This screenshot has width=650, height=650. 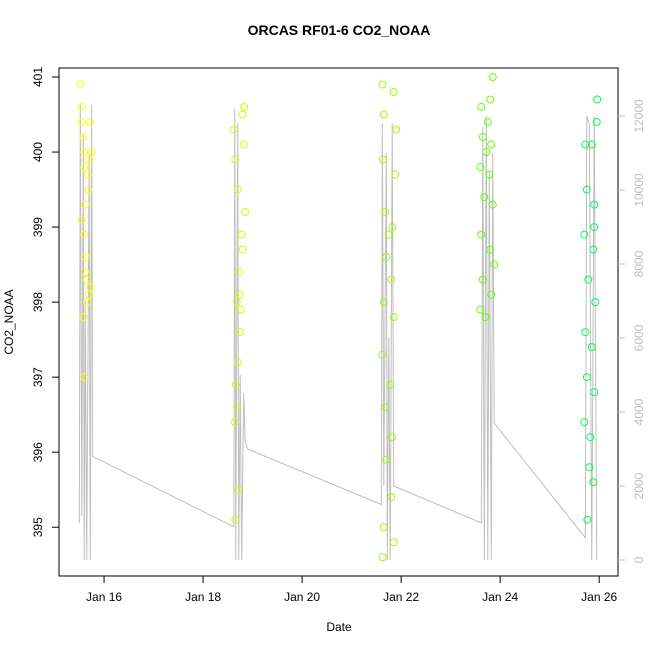 What do you see at coordinates (9, 321) in the screenshot?
I see `y-axis-label: CO2_NOAA` at bounding box center [9, 321].